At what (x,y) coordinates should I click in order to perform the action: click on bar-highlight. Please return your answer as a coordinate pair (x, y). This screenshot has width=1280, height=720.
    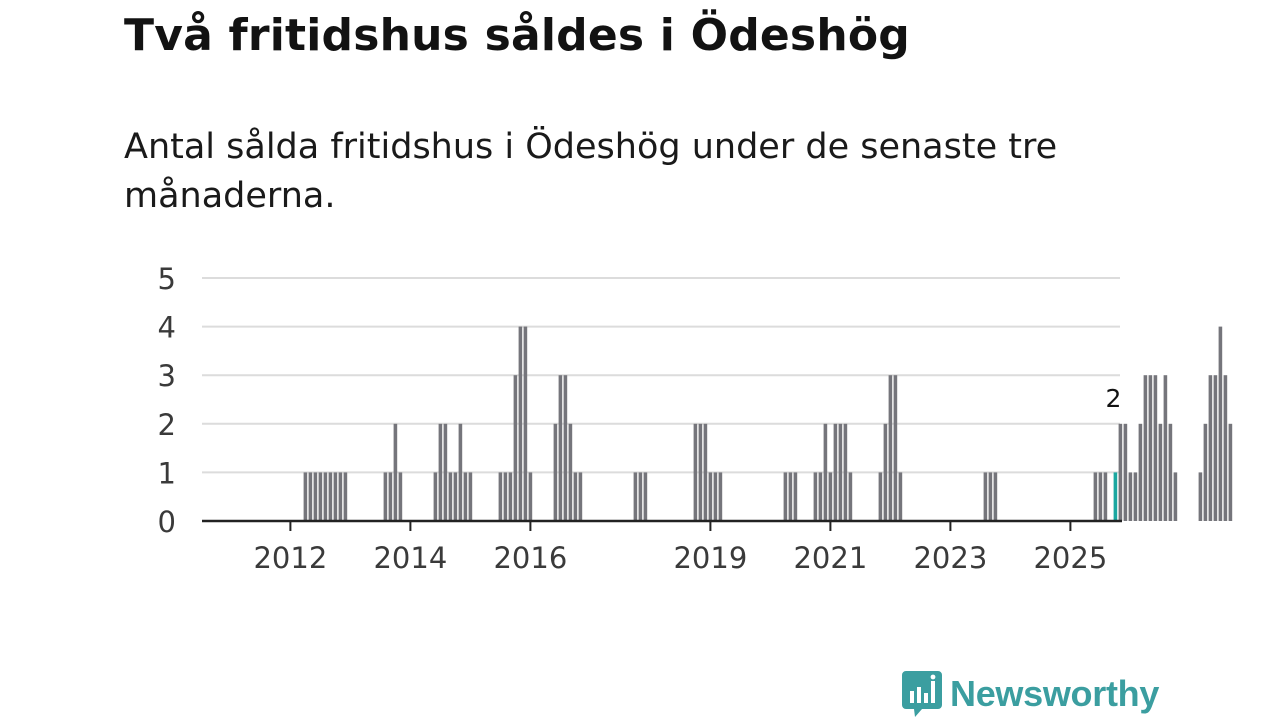
    Looking at the image, I should click on (1115, 496).